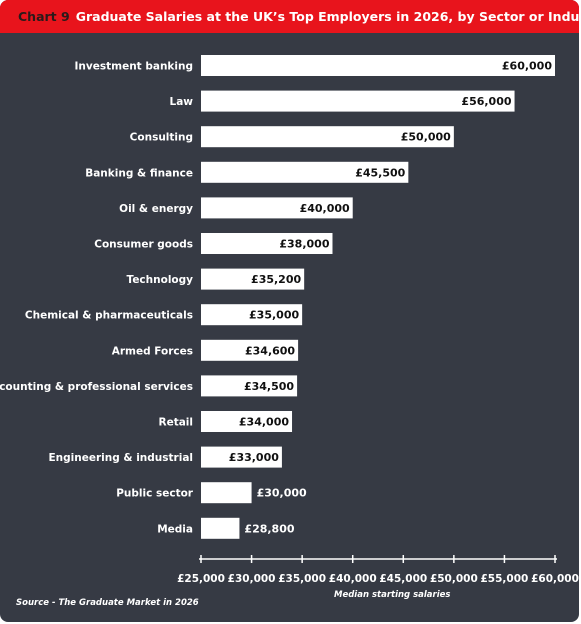 The height and width of the screenshot is (624, 581). What do you see at coordinates (302, 579) in the screenshot?
I see `x-tick-label: £35,000` at bounding box center [302, 579].